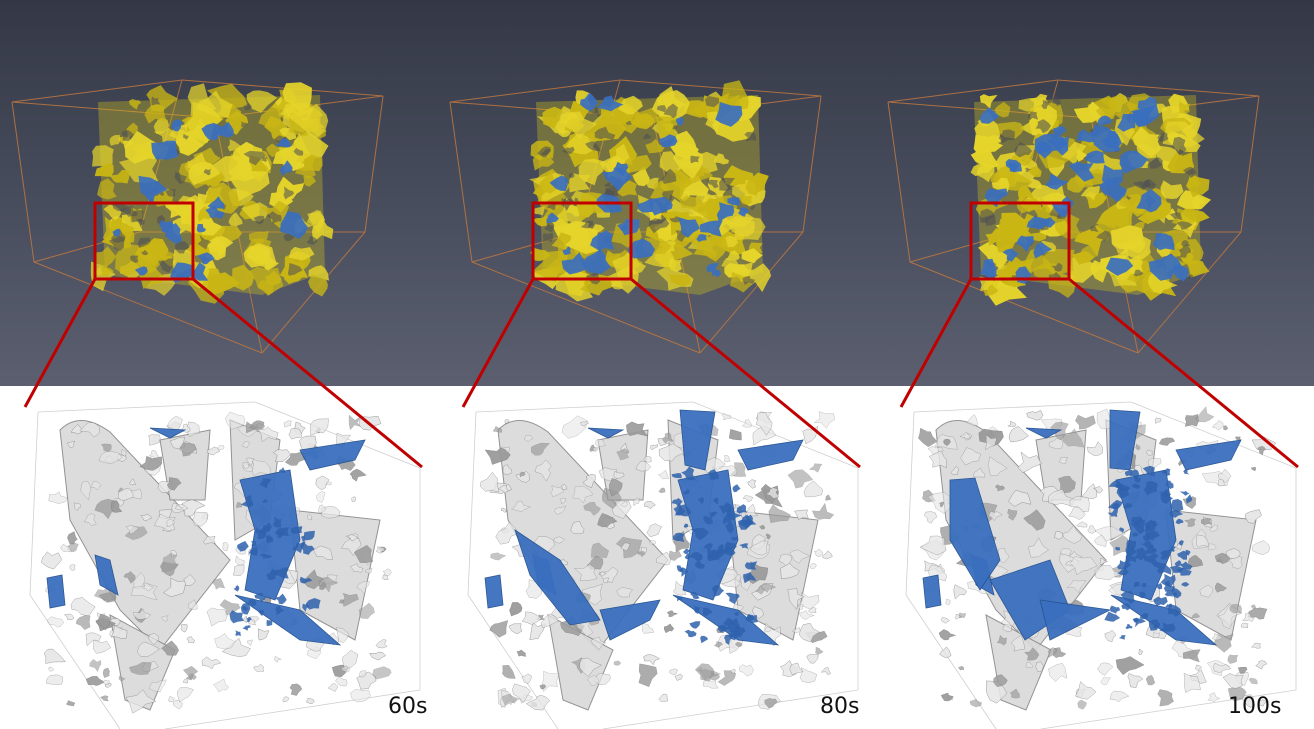 The image size is (1314, 729). What do you see at coordinates (1255, 706) in the screenshot?
I see `time-label-100s: 100s` at bounding box center [1255, 706].